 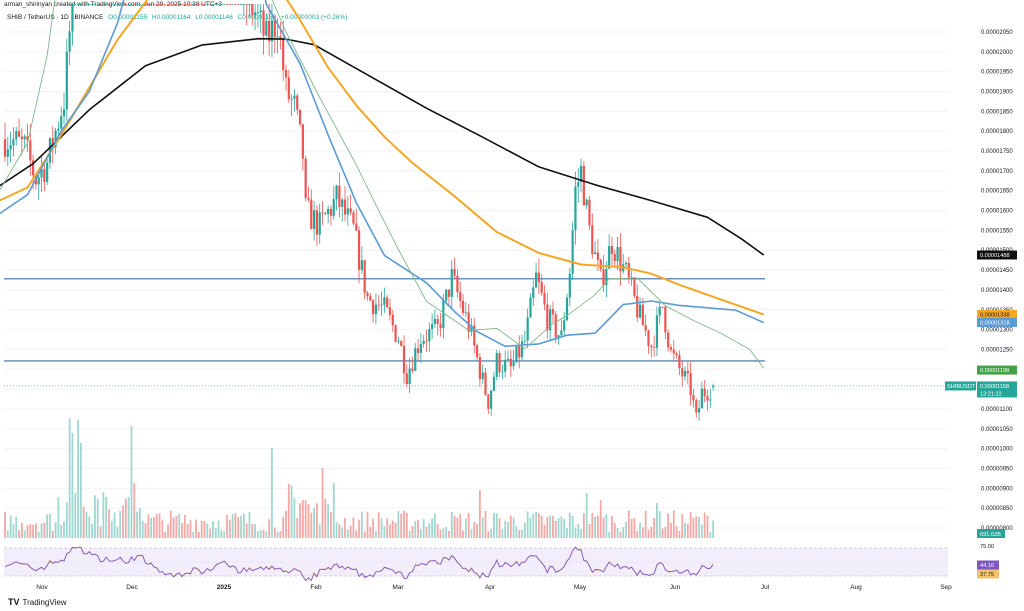 What do you see at coordinates (997, 271) in the screenshot?
I see `y-tick-label: 0.00001450` at bounding box center [997, 271].